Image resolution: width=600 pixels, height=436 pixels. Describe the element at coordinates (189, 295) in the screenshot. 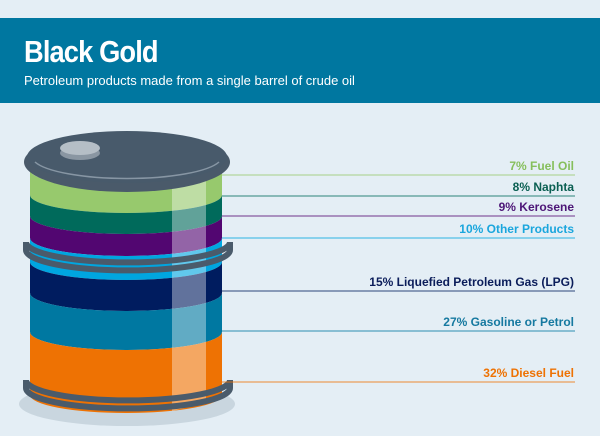

I see `barrel-highlight` at that location.